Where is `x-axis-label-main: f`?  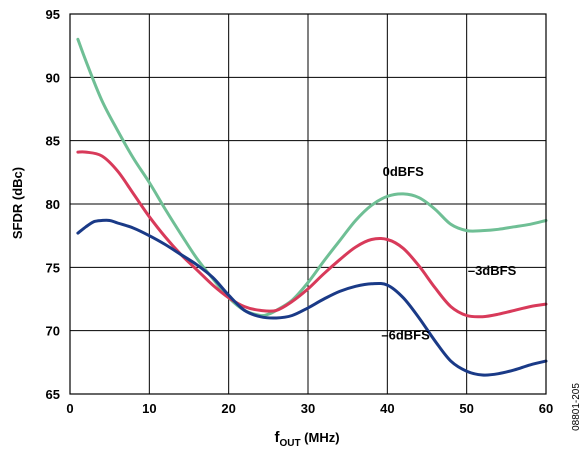
x-axis-label-main: f is located at coordinates (277, 437).